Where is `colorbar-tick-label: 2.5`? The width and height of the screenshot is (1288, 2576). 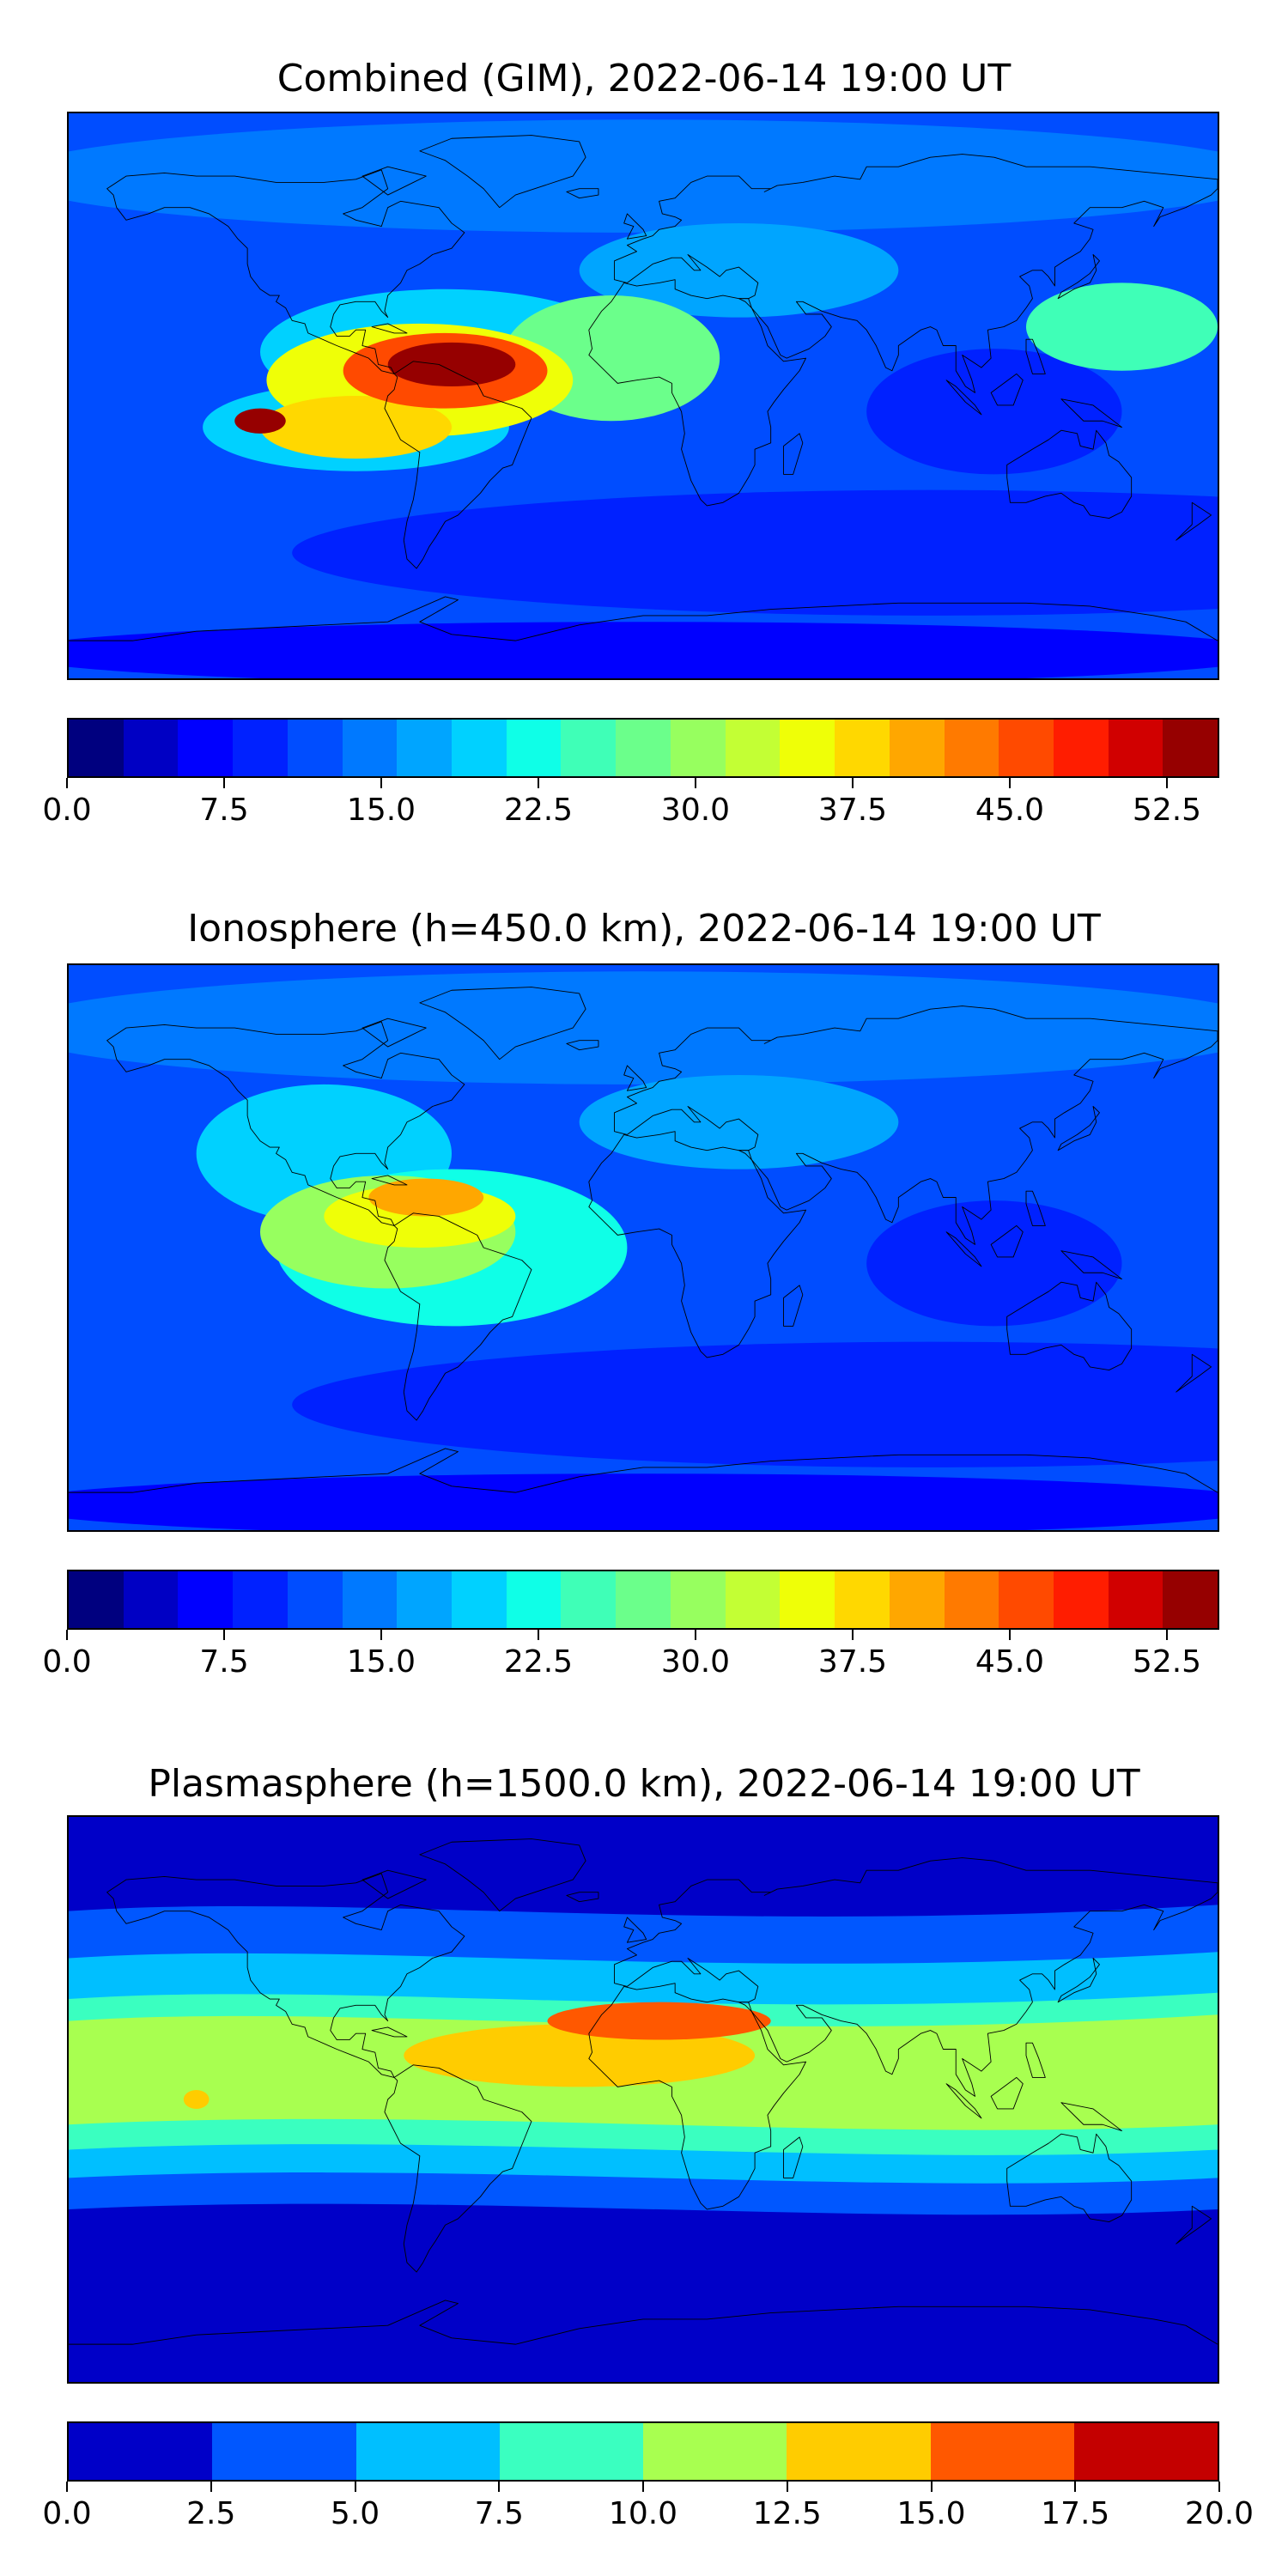 colorbar-tick-label: 2.5 is located at coordinates (211, 2514).